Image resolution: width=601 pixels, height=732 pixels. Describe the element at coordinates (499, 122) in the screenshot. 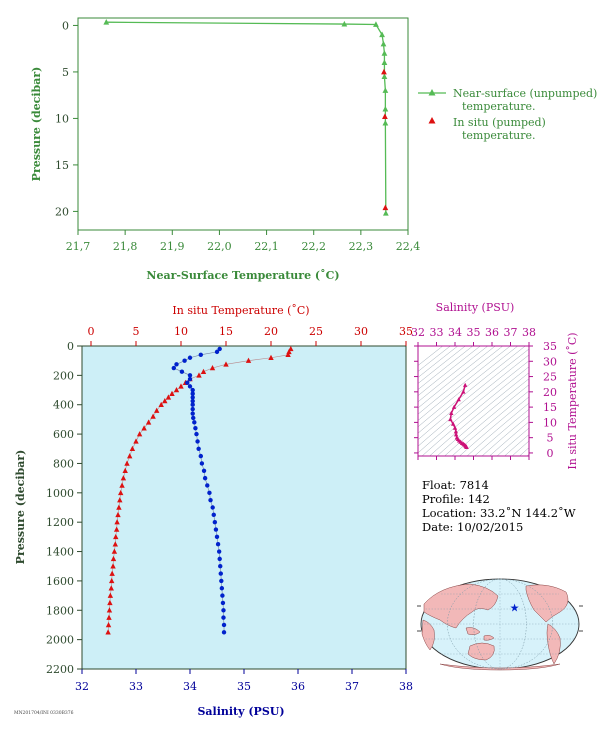

I see `legend-pumped-text-1: In situ (pumped)` at that location.